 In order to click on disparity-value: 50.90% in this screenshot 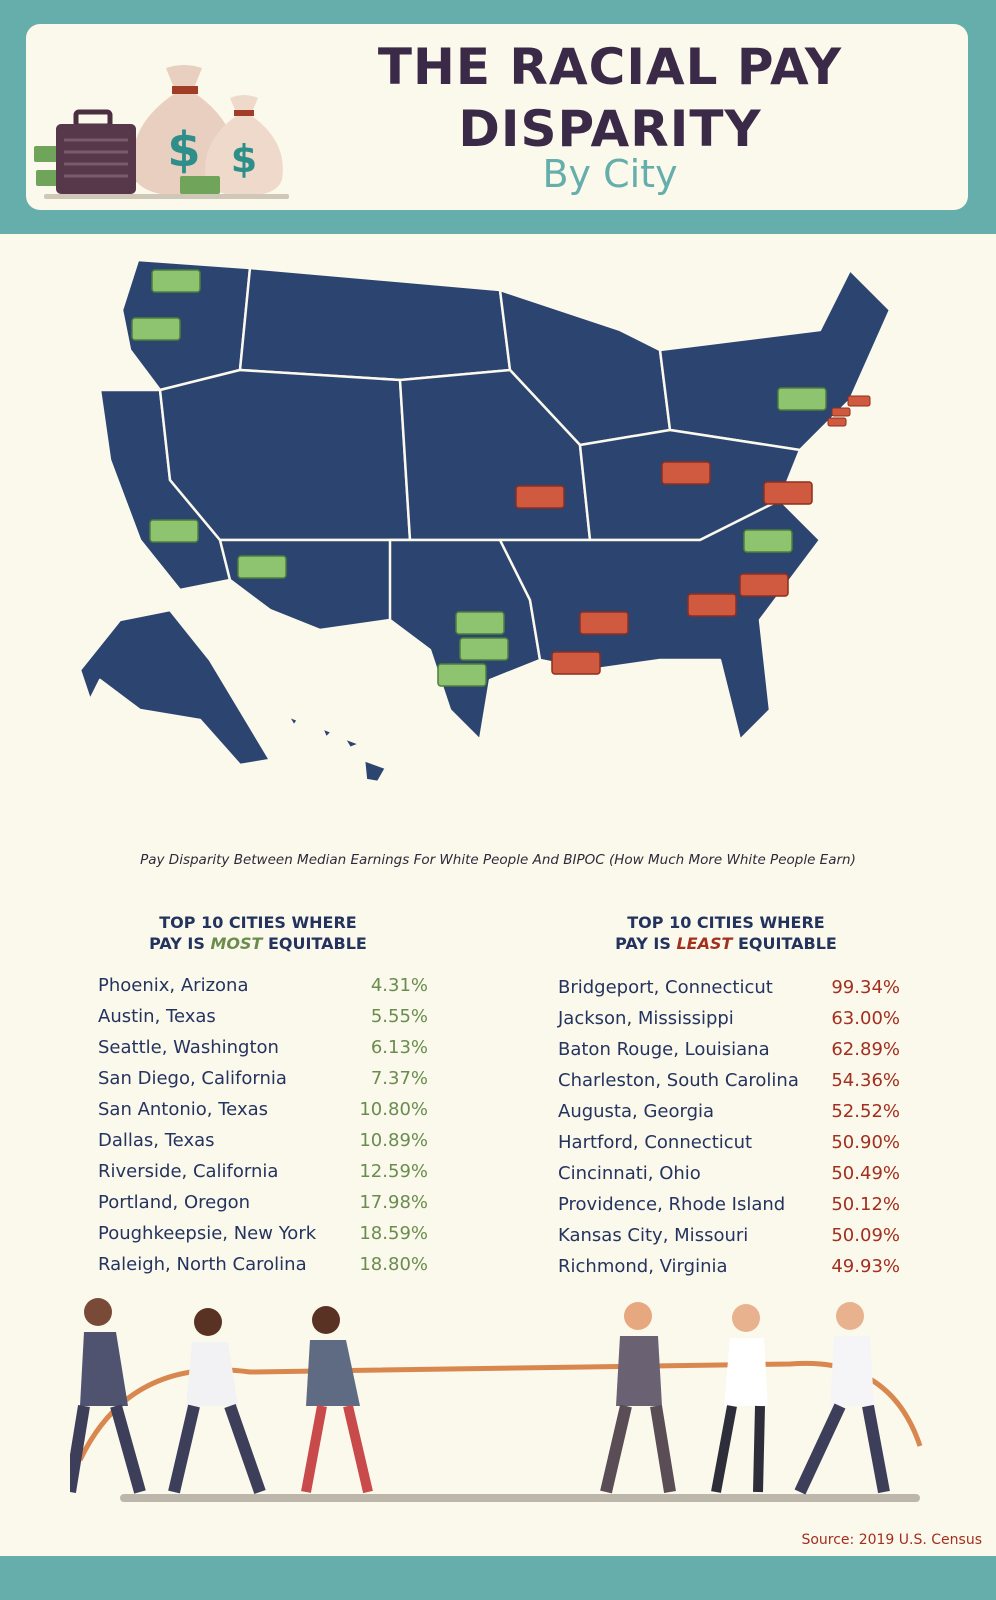, I will do `click(865, 1142)`.